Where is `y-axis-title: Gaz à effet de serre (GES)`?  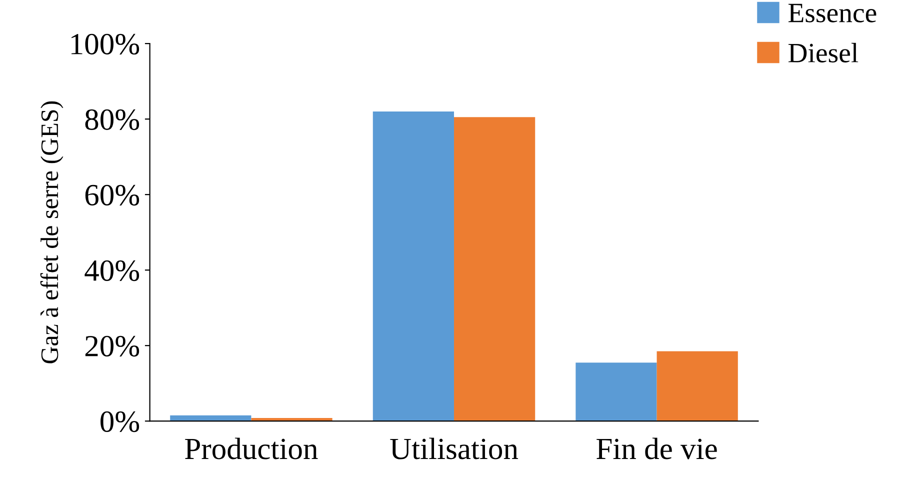 y-axis-title: Gaz à effet de serre (GES) is located at coordinates (52, 232).